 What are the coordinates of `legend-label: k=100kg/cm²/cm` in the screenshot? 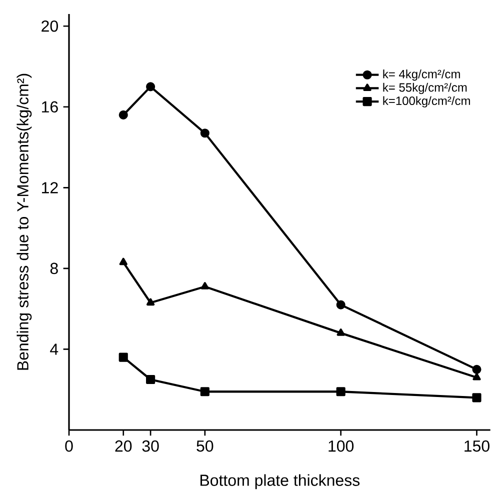 It's located at (426, 102).